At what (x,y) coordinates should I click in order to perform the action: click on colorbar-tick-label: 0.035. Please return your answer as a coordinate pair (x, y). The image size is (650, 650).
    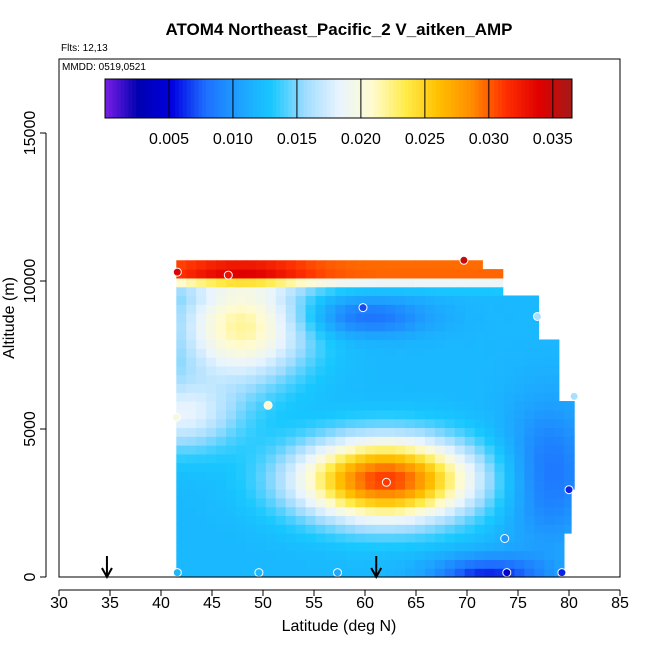
    Looking at the image, I should click on (553, 139).